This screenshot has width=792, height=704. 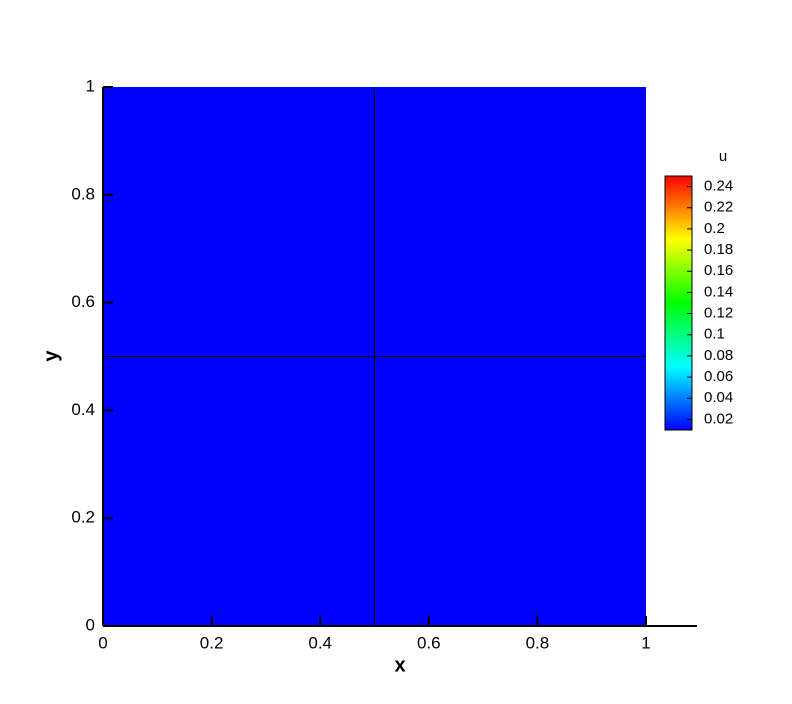 What do you see at coordinates (718, 397) in the screenshot?
I see `colorbar-tick-label: 0.04` at bounding box center [718, 397].